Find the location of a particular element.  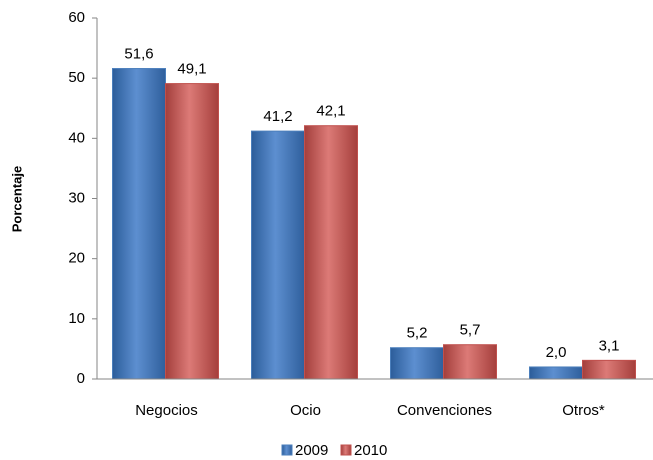

y-tick-label: 40 is located at coordinates (76, 137).